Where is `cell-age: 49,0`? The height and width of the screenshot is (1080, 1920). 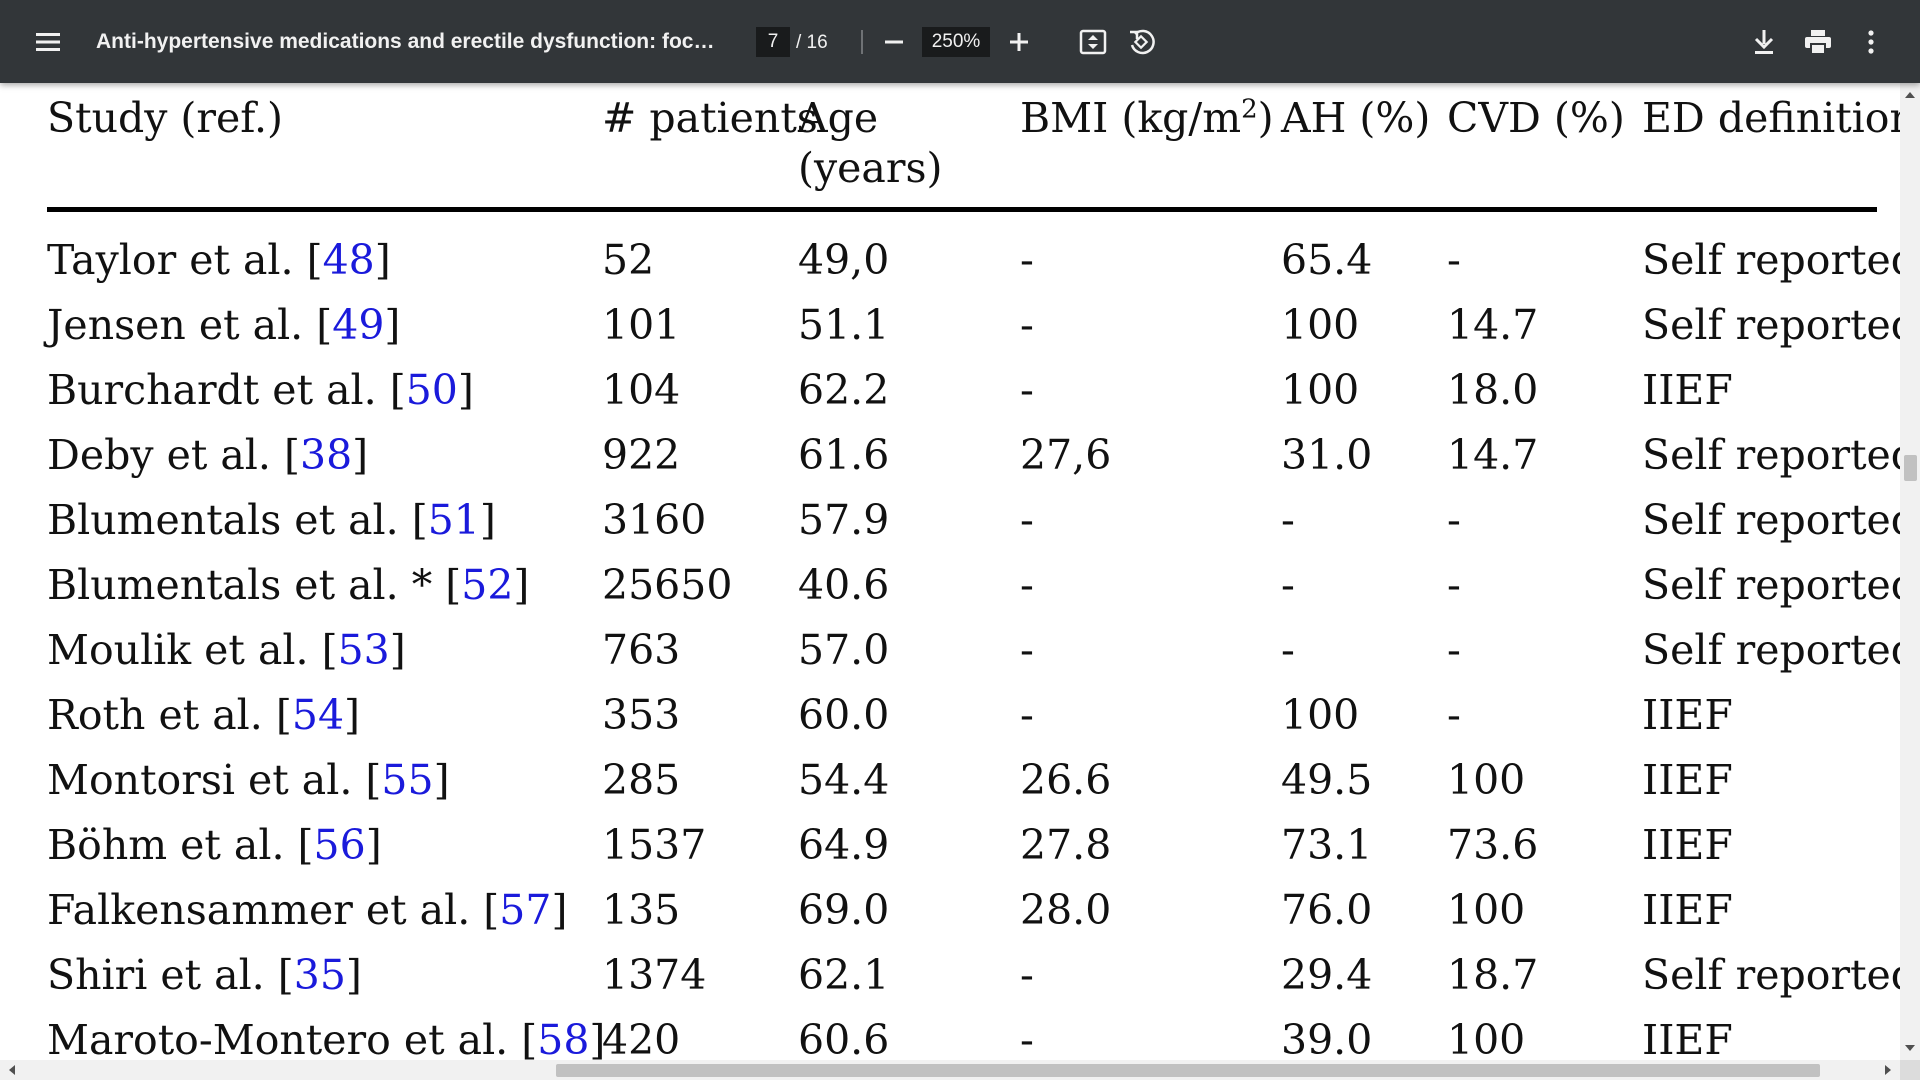 cell-age: 49,0 is located at coordinates (844, 260).